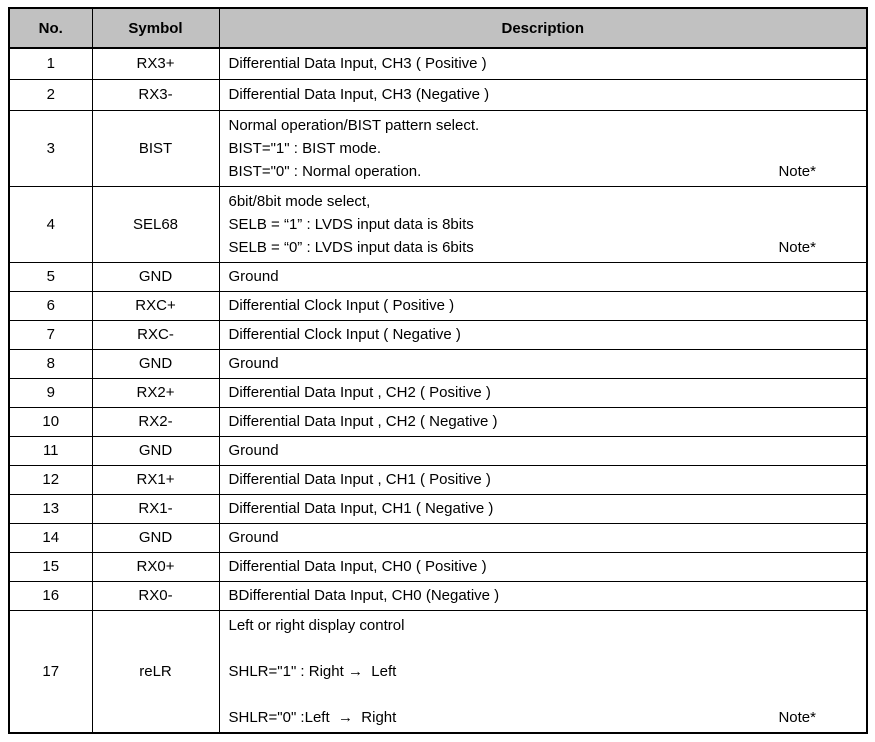 This screenshot has width=875, height=742. What do you see at coordinates (316, 625) in the screenshot?
I see `description-line: Left or right display control` at bounding box center [316, 625].